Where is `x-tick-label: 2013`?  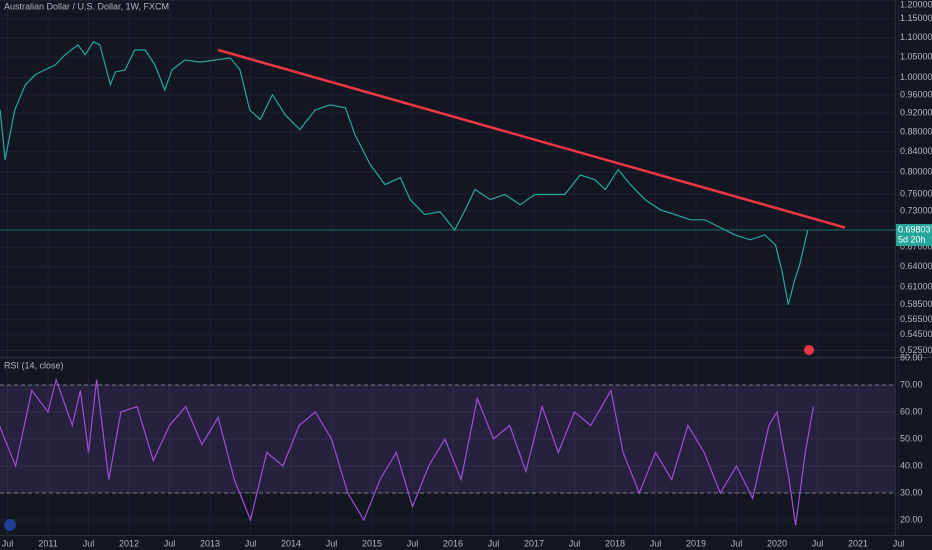 x-tick-label: 2013 is located at coordinates (210, 543).